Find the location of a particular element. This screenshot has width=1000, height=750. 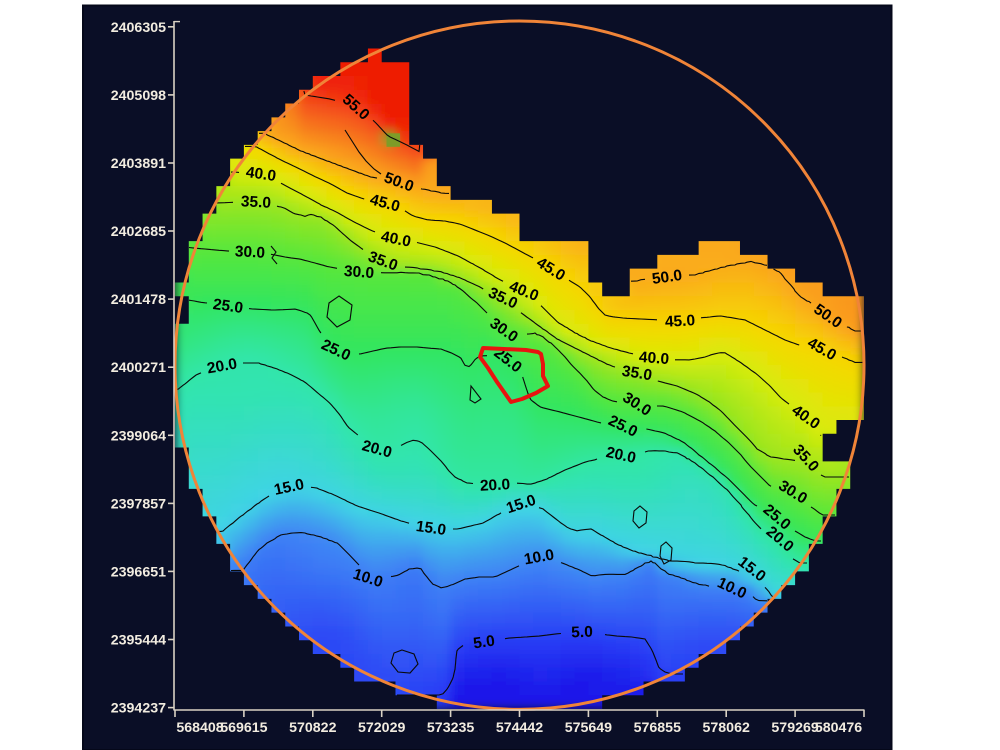

svg-text: 568408 is located at coordinates (199, 728).